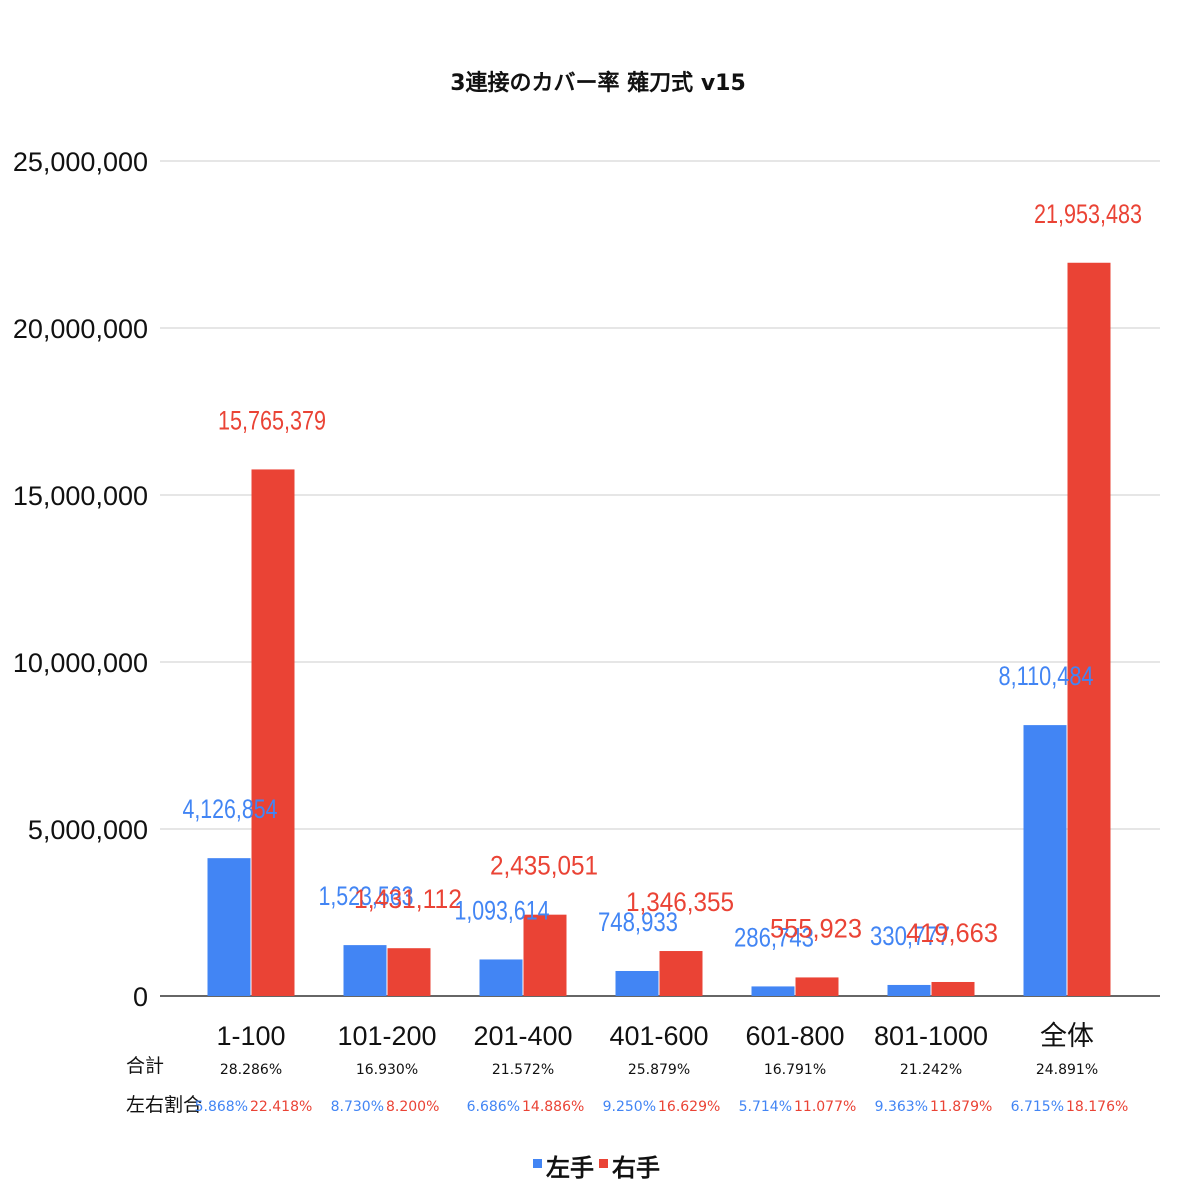 The image size is (1196, 1196). I want to click on total-value: 25.879%, so click(659, 1070).